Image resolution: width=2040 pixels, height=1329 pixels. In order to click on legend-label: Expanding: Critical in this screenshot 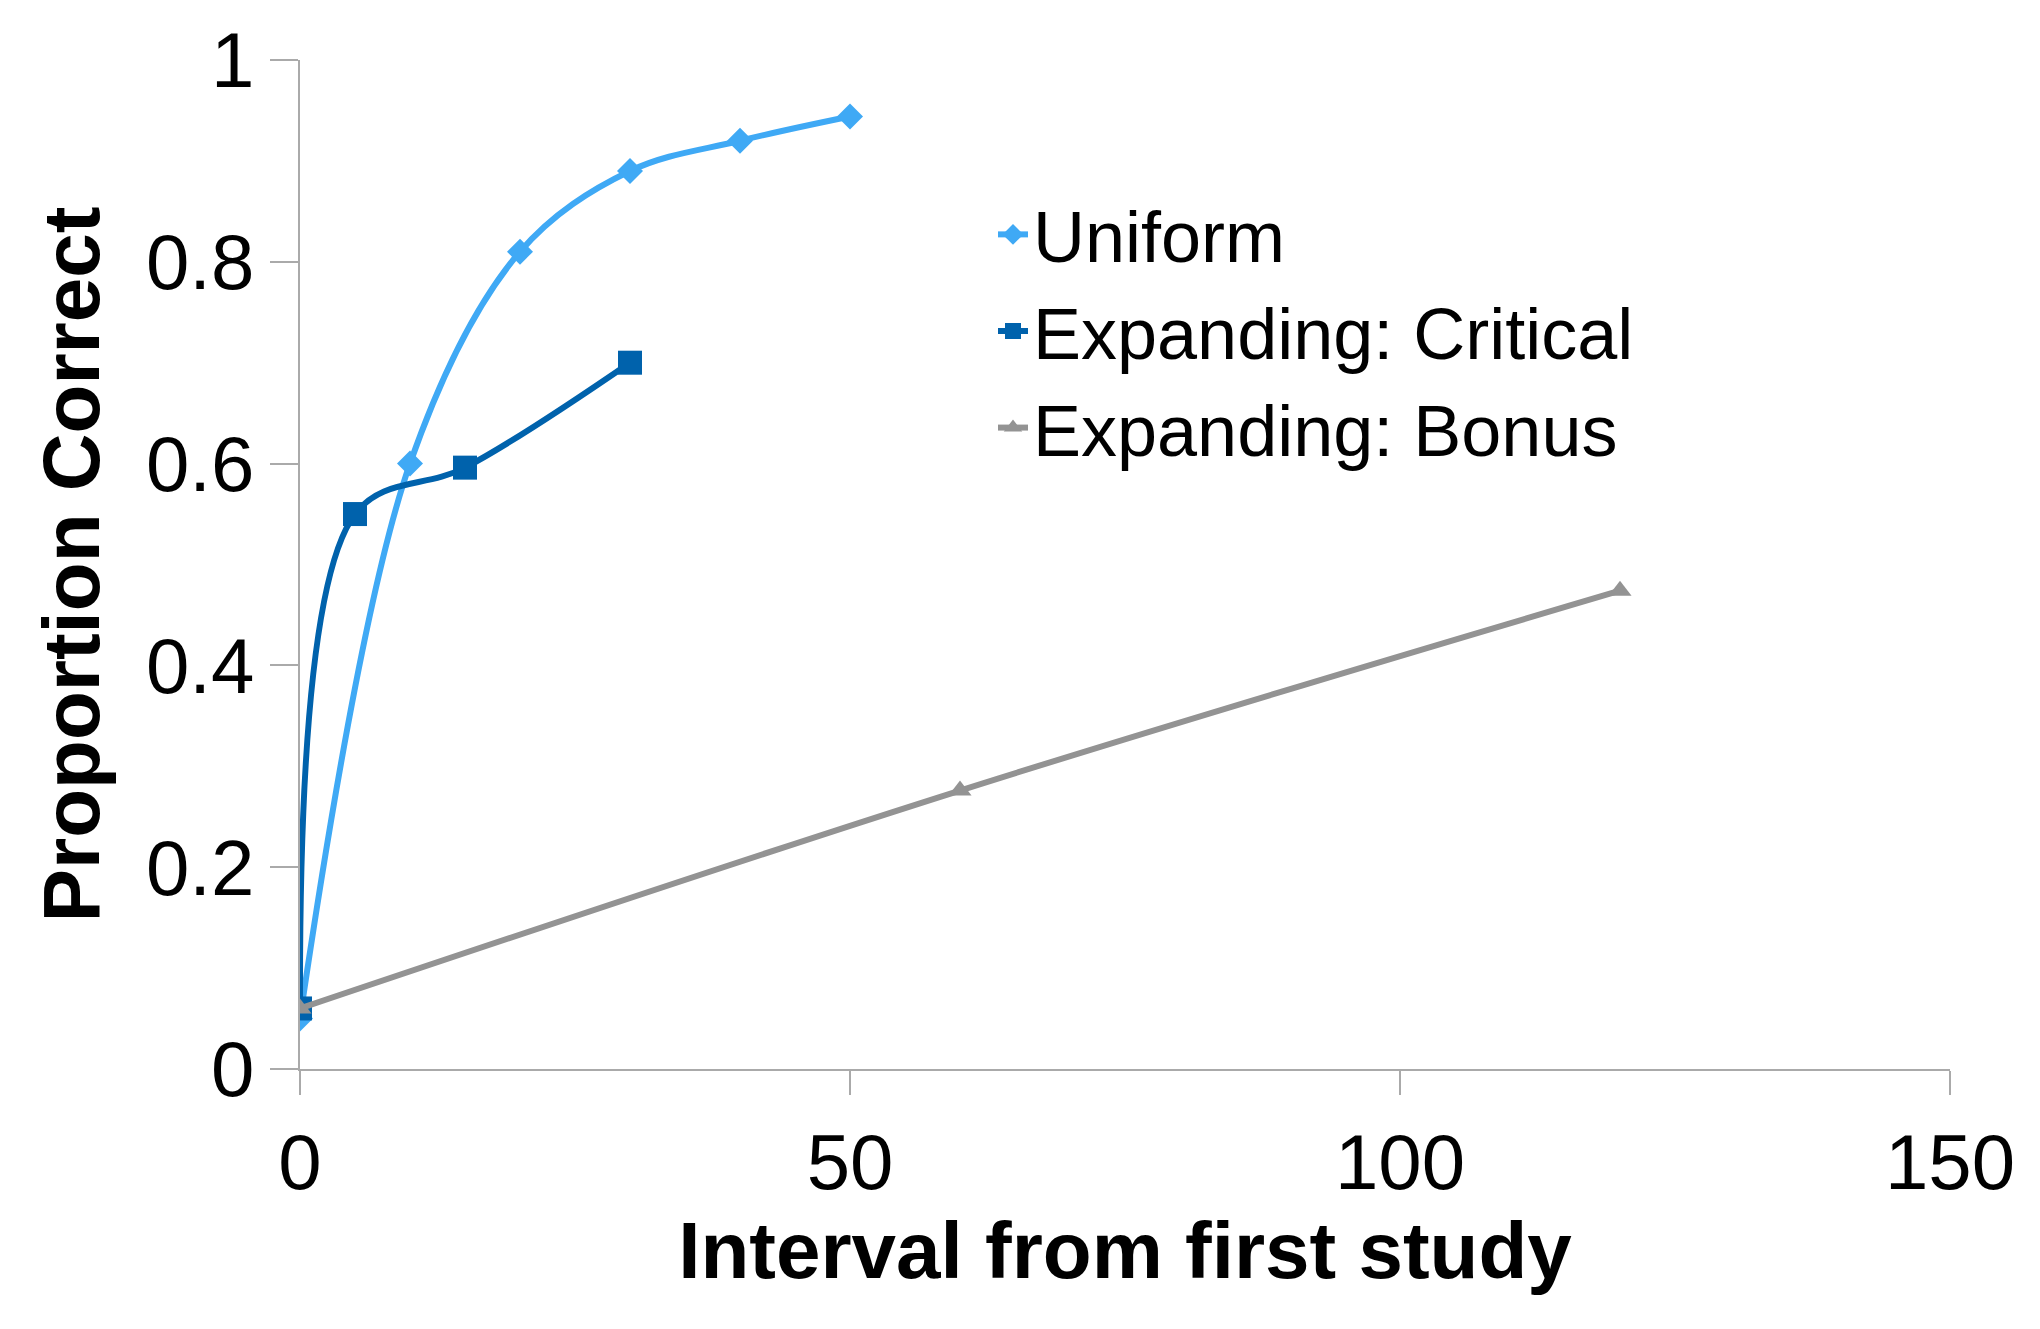, I will do `click(1333, 334)`.